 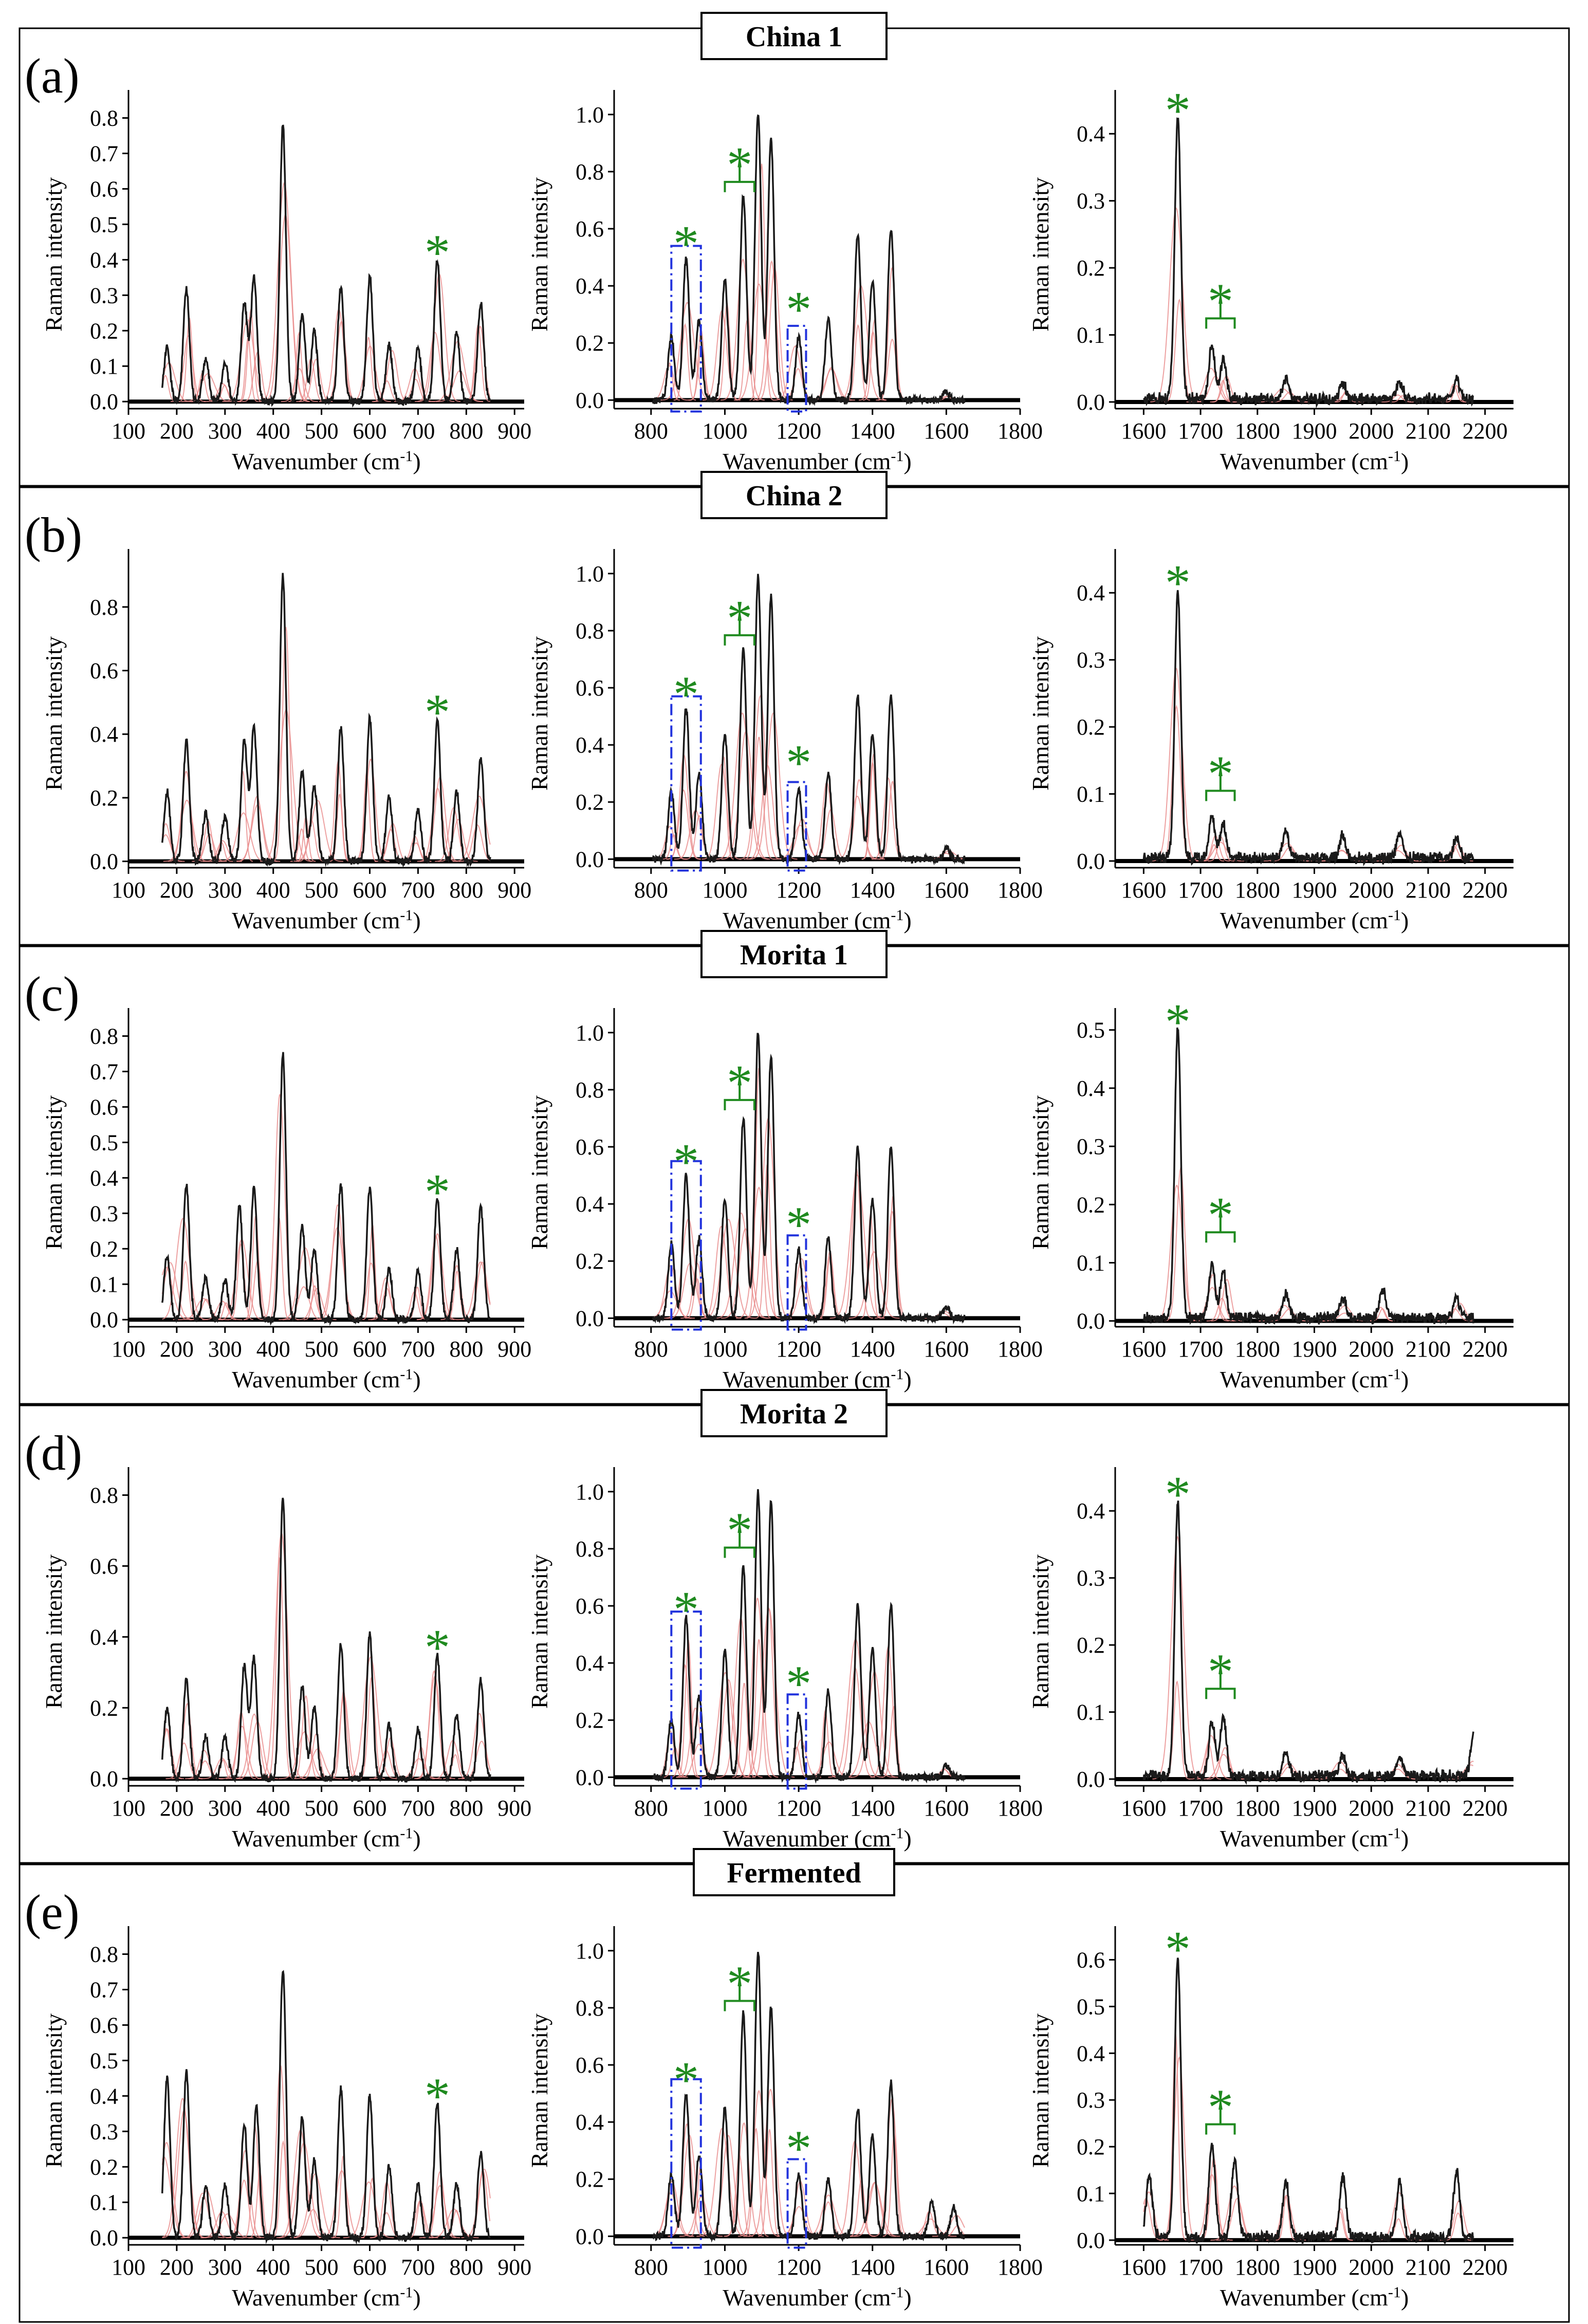 What do you see at coordinates (418, 1349) in the screenshot?
I see `x-tick-label: 700` at bounding box center [418, 1349].